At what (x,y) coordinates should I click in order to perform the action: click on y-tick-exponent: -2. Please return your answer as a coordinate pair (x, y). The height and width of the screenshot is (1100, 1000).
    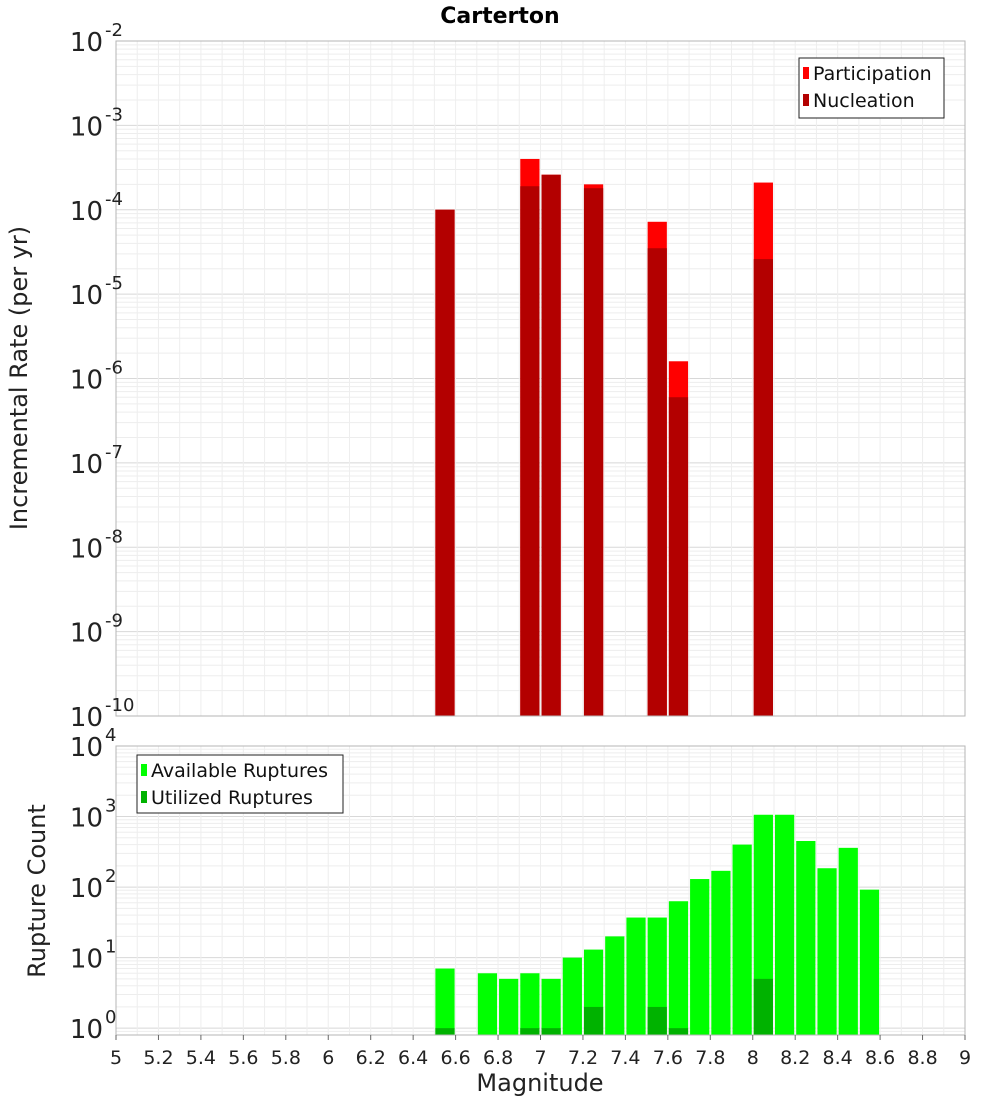
    Looking at the image, I should click on (114, 30).